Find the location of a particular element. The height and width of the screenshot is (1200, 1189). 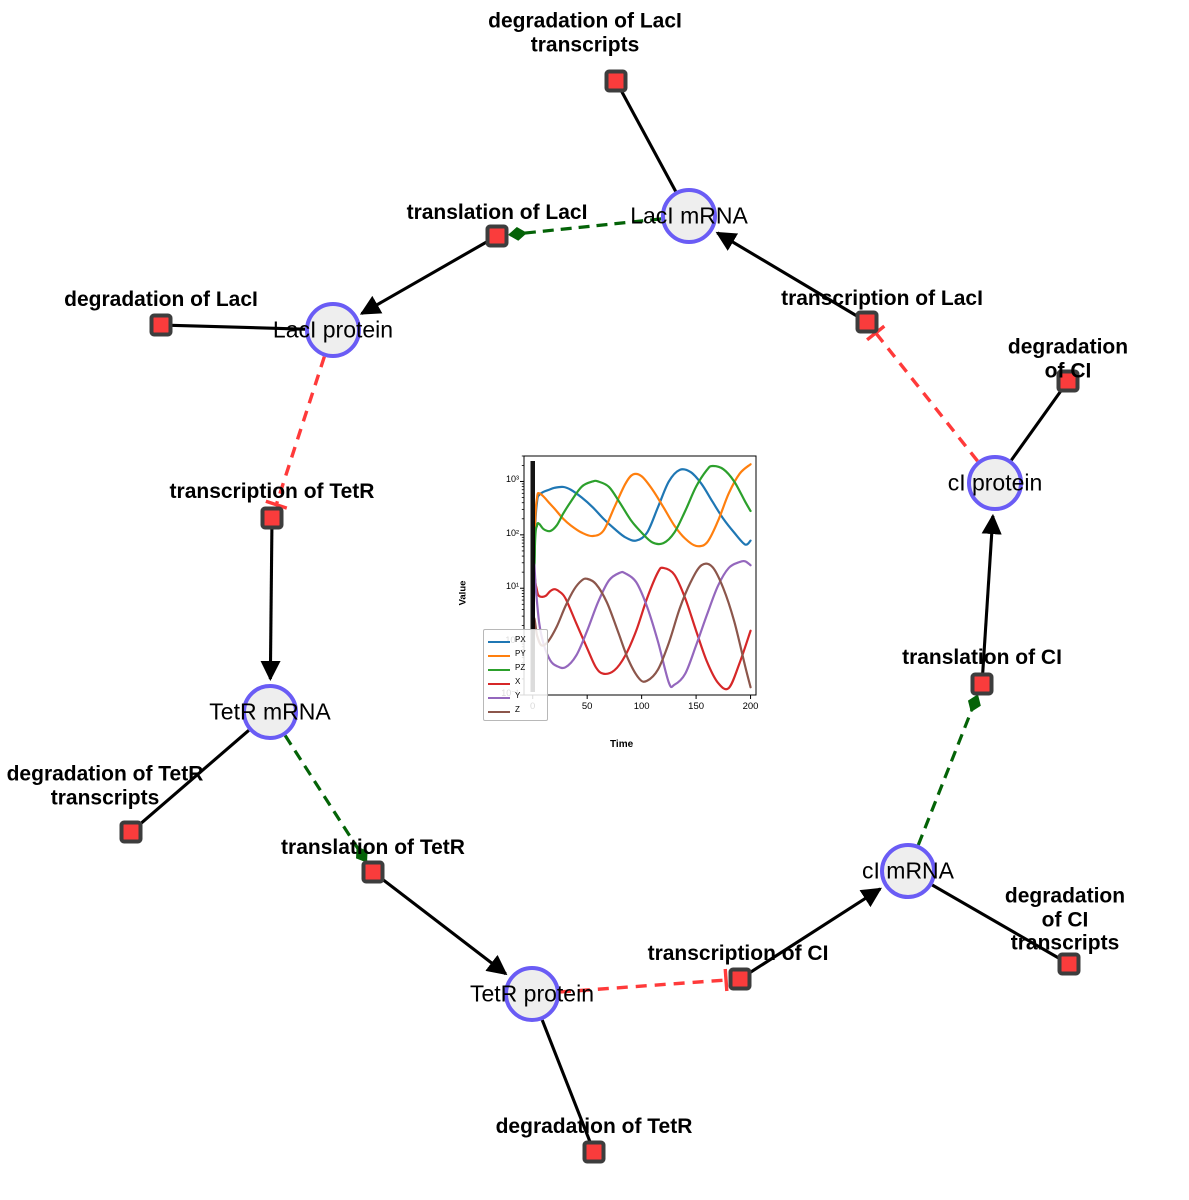

edge-catalysis-ci_mrna-to-translation_ci is located at coordinates (948, 770).